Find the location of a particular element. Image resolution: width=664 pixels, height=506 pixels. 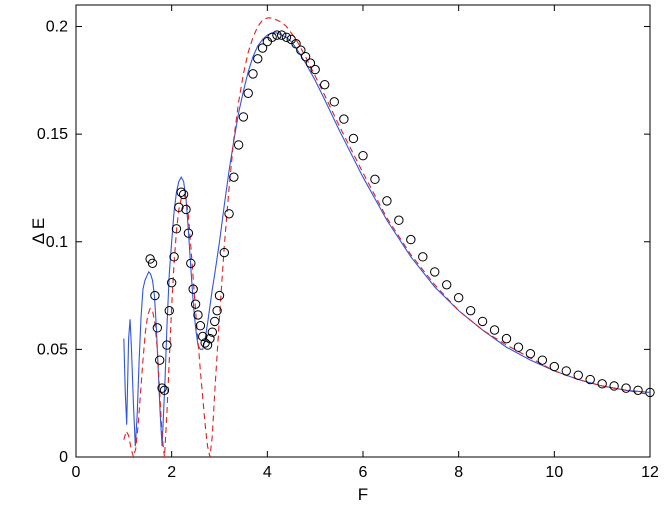

y-tick-label: 0.2 is located at coordinates (57, 27).